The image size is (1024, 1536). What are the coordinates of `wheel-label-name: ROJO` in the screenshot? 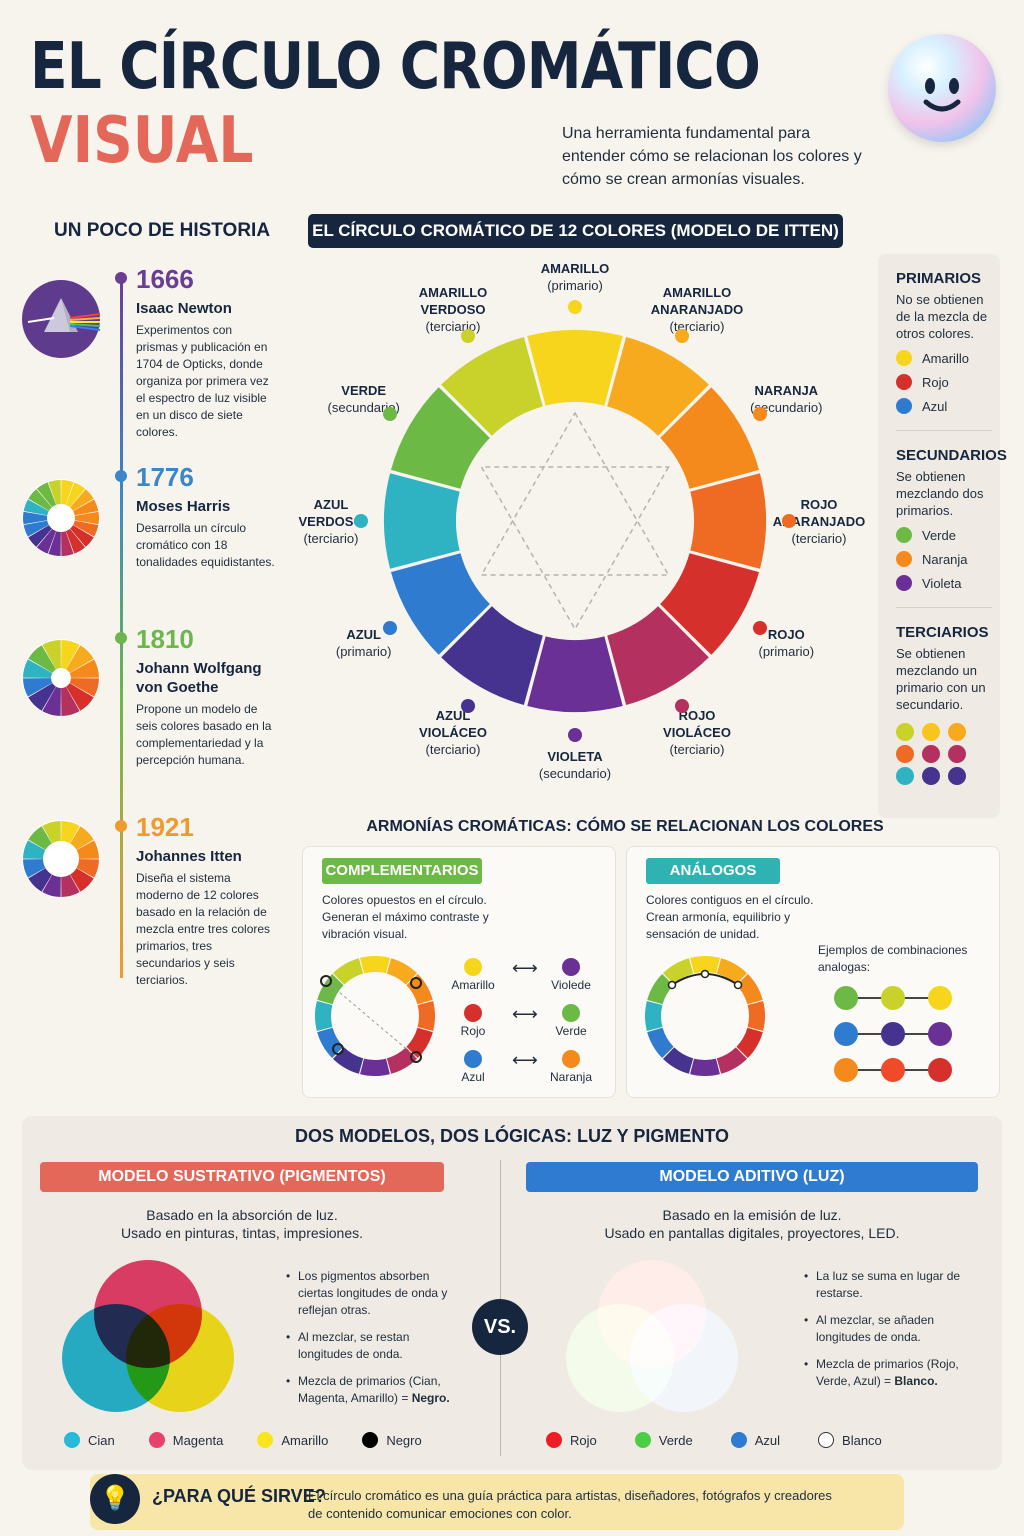 It's located at (786, 634).